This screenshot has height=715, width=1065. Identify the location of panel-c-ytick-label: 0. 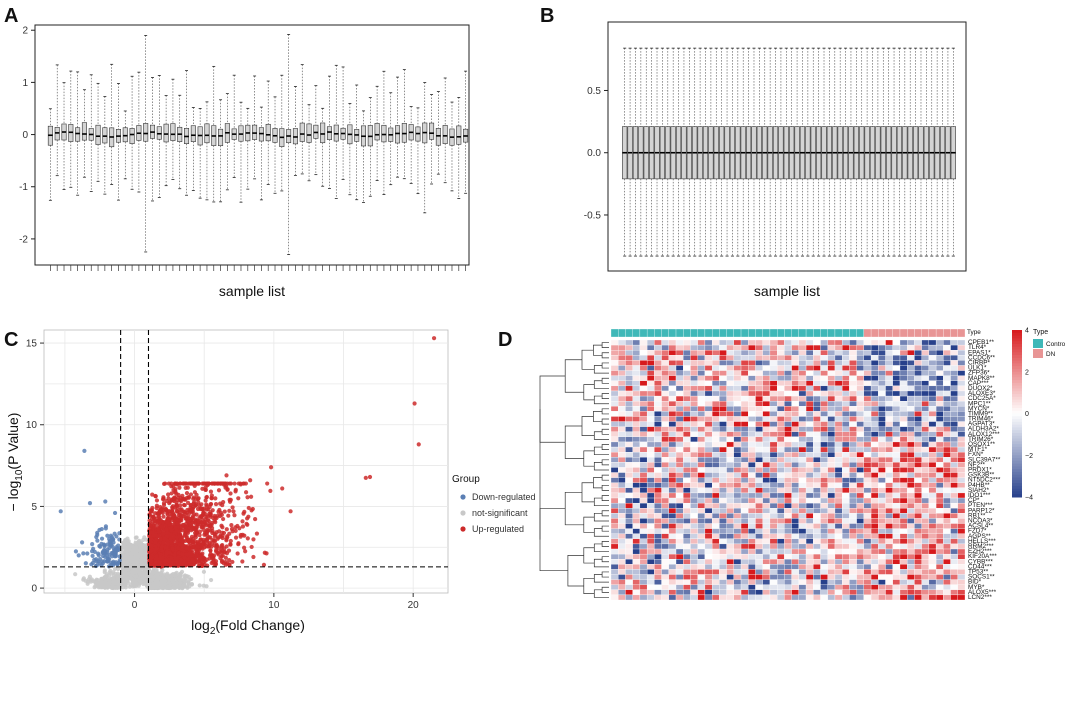
(34, 589).